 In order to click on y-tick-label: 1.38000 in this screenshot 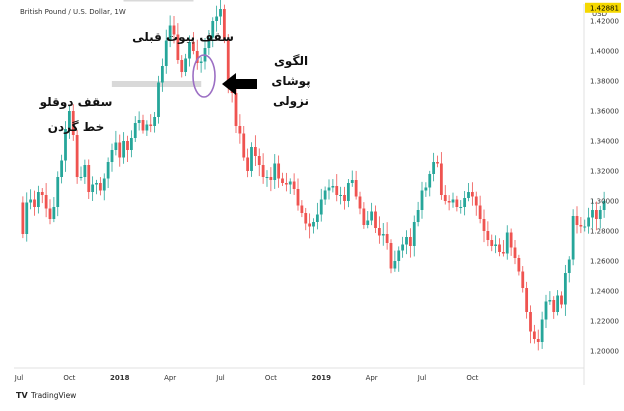, I will do `click(604, 82)`.